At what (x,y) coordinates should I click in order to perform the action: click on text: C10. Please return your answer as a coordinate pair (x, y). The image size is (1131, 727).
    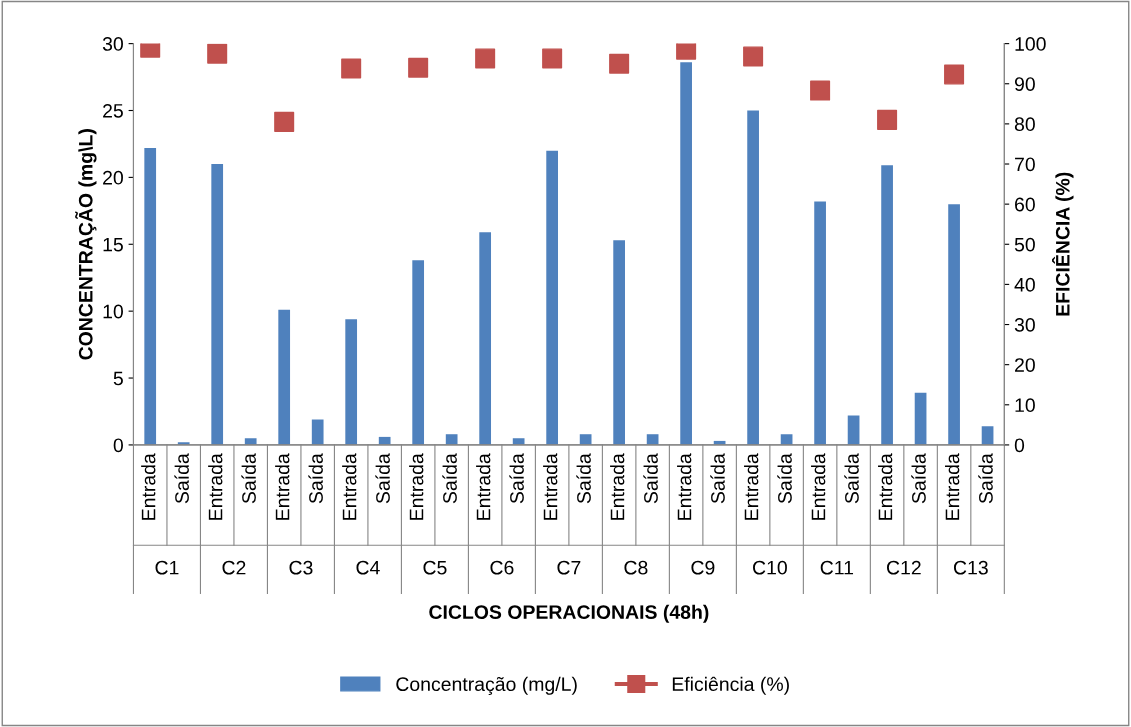
    Looking at the image, I should click on (770, 567).